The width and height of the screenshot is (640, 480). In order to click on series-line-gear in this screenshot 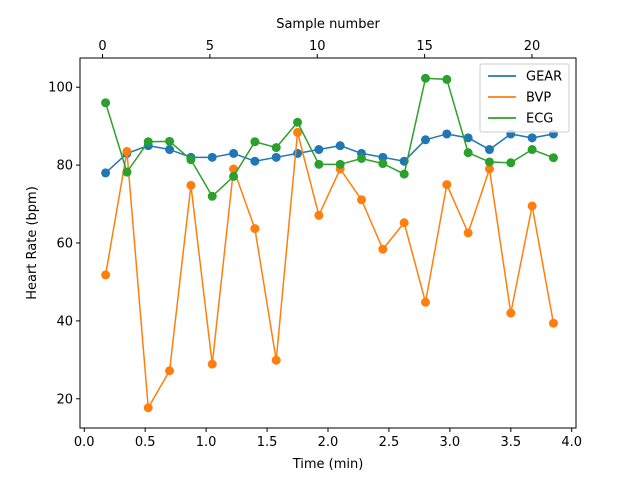, I will do `click(329, 153)`.